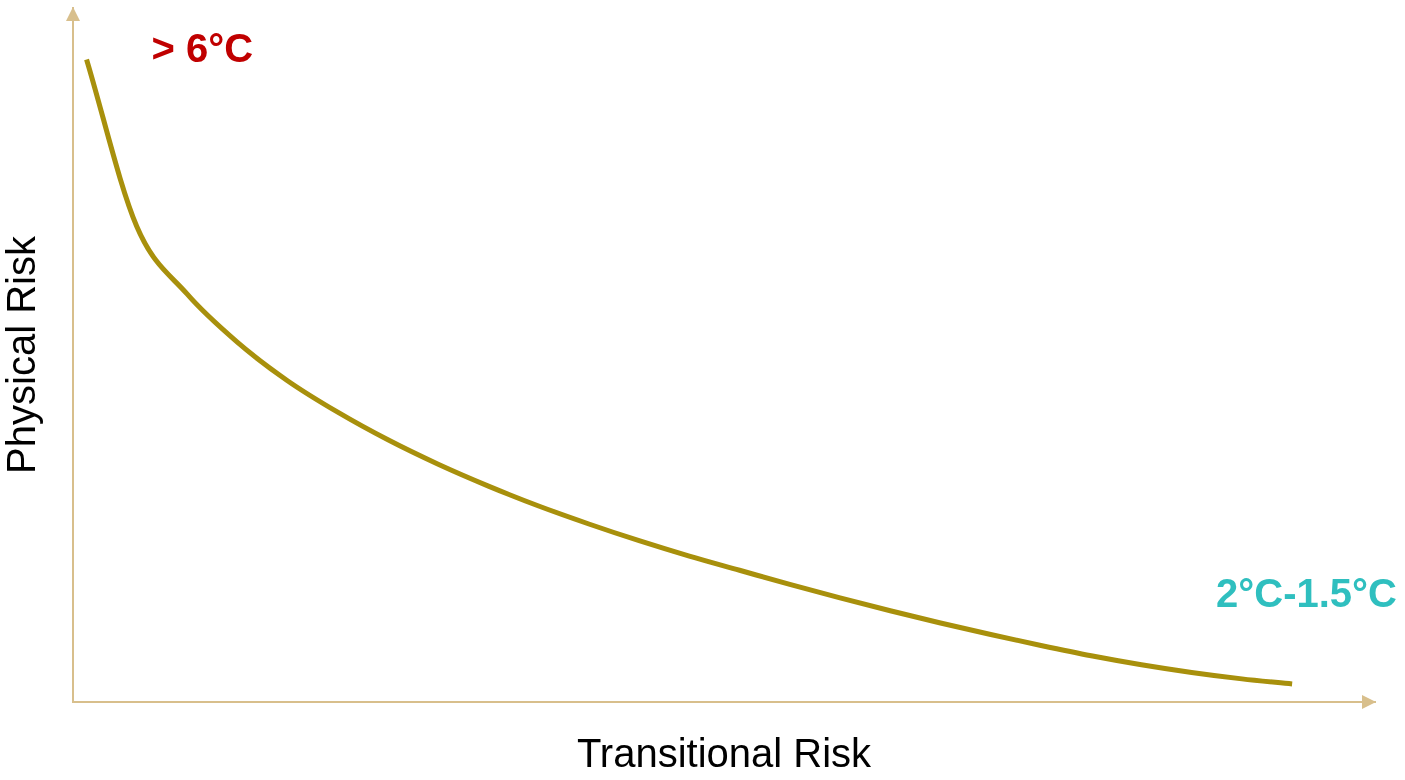  I want to click on x-axis-title: Transitional Risk, so click(724, 753).